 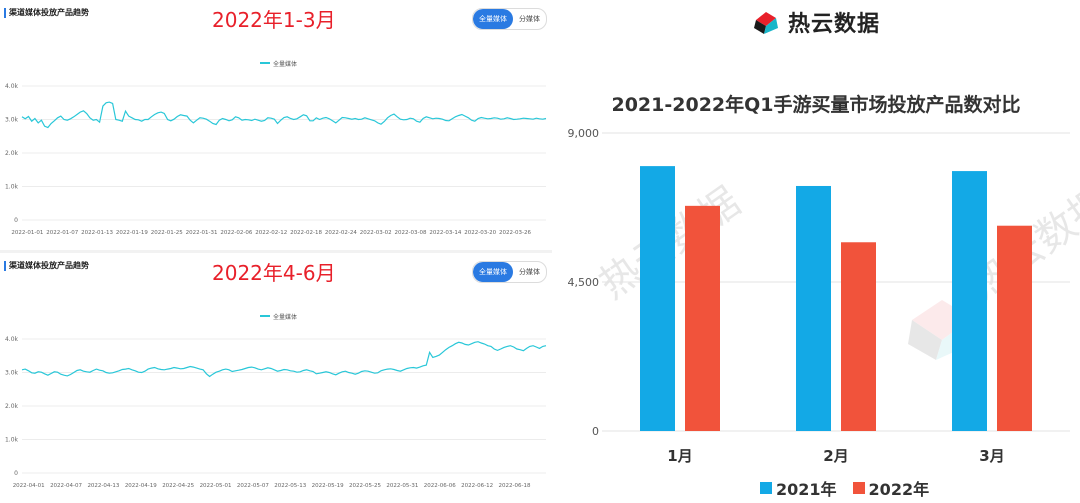 I want to click on range-label: 2022年4-6月, so click(x=274, y=273).